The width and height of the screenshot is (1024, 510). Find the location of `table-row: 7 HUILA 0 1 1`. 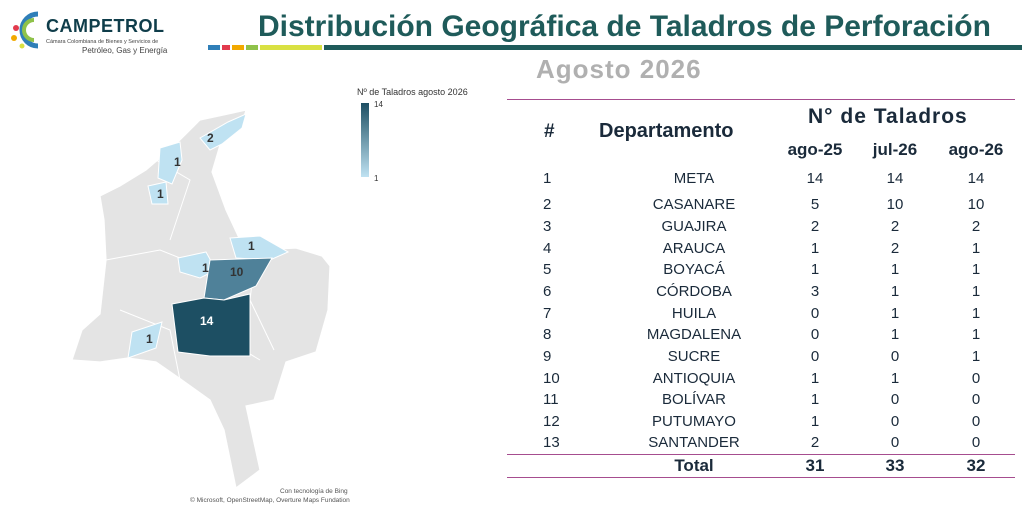

table-row: 7 HUILA 0 1 1 is located at coordinates (761, 315).